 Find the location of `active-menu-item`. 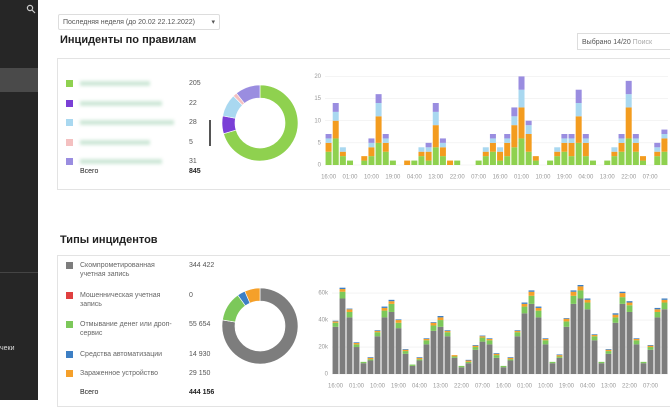

active-menu-item is located at coordinates (19, 80).